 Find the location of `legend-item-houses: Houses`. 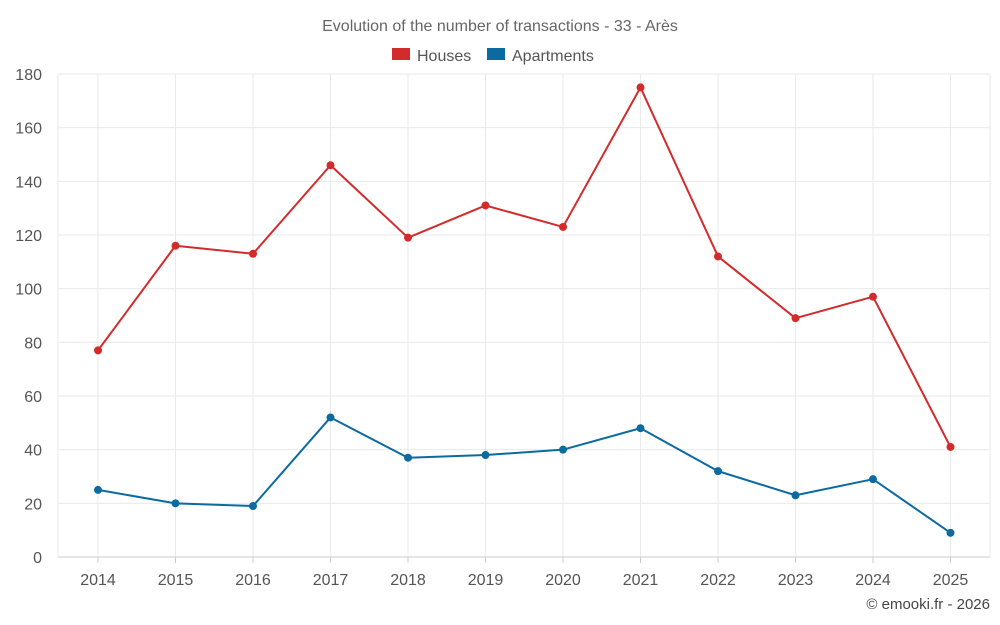

legend-item-houses: Houses is located at coordinates (431, 56).